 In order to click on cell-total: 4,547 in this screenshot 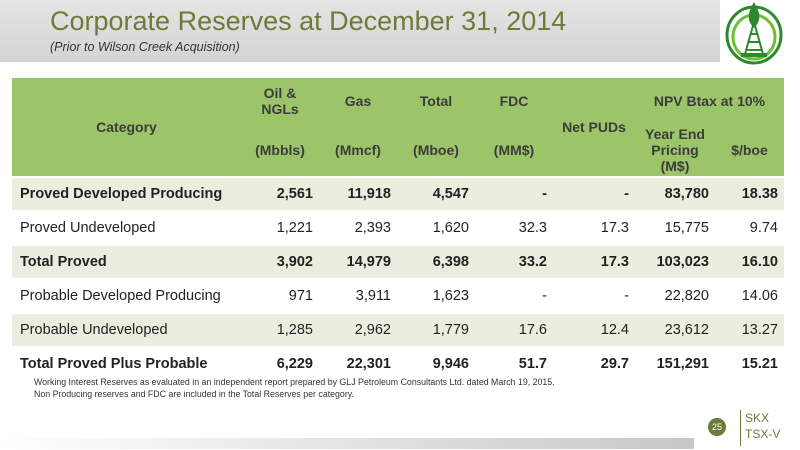, I will do `click(436, 193)`.